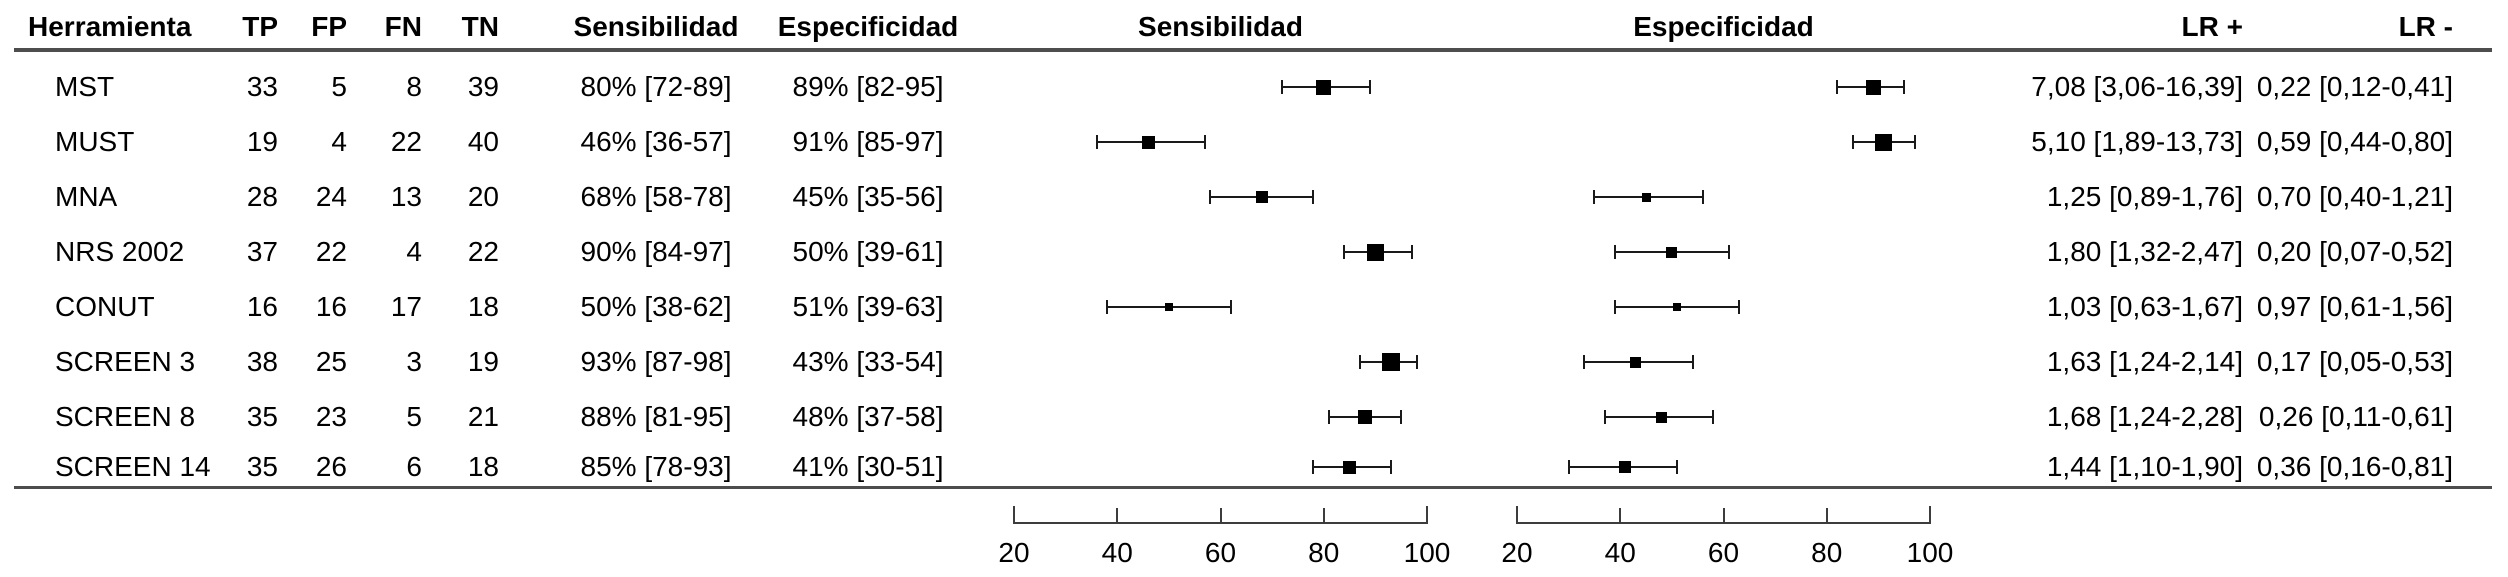  Describe the element at coordinates (260, 26) in the screenshot. I see `column-header-tp: TP` at that location.